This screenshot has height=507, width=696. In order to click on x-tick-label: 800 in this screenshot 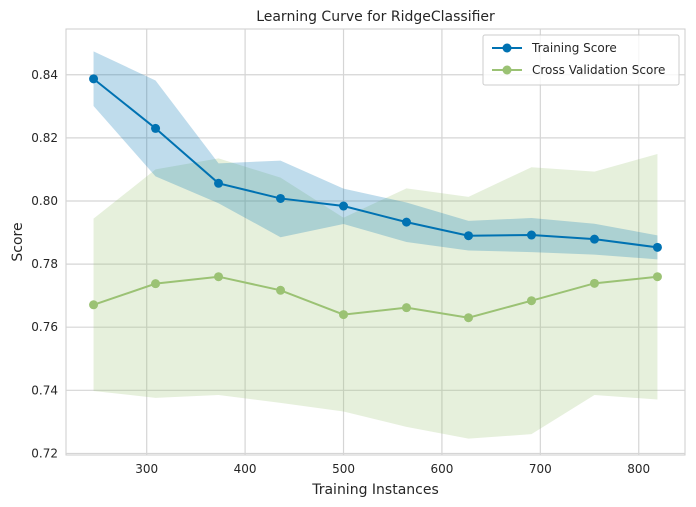, I will do `click(638, 469)`.